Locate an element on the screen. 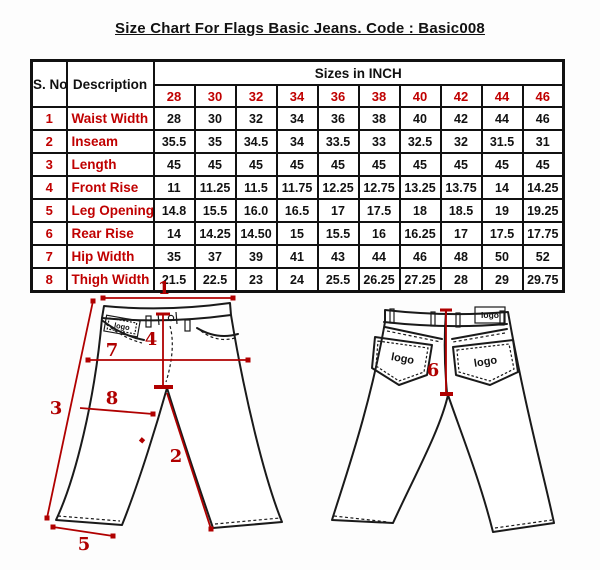  value-cell: 40 is located at coordinates (420, 118).